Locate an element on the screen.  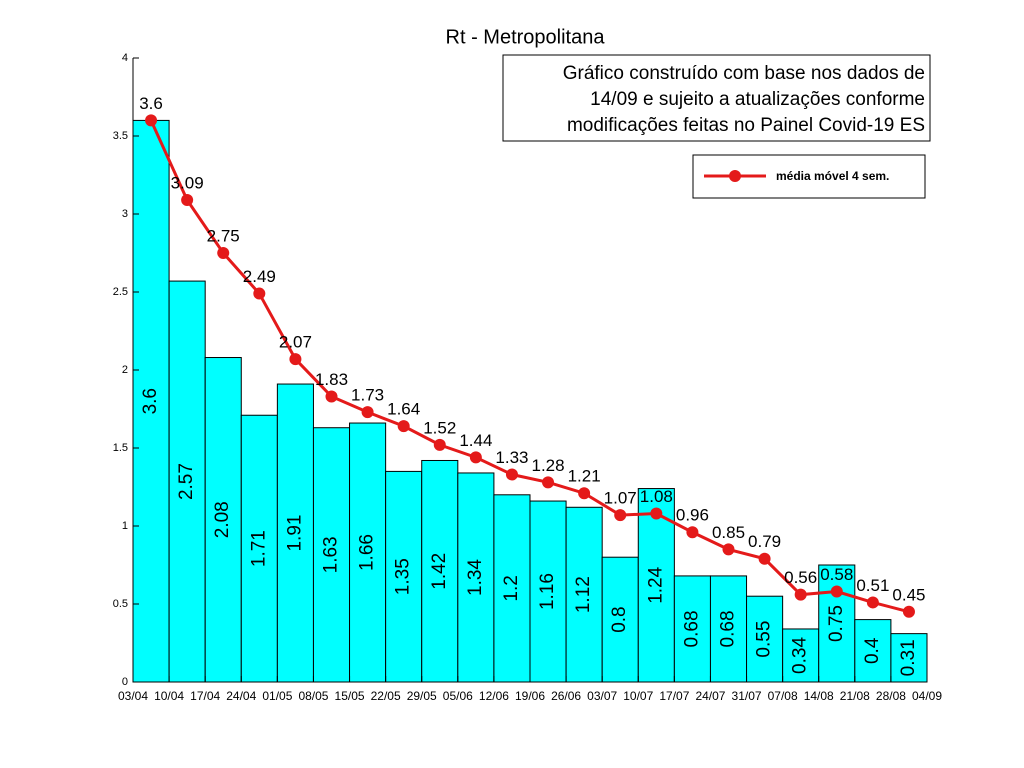
line-value-label: 1.07 is located at coordinates (620, 498).